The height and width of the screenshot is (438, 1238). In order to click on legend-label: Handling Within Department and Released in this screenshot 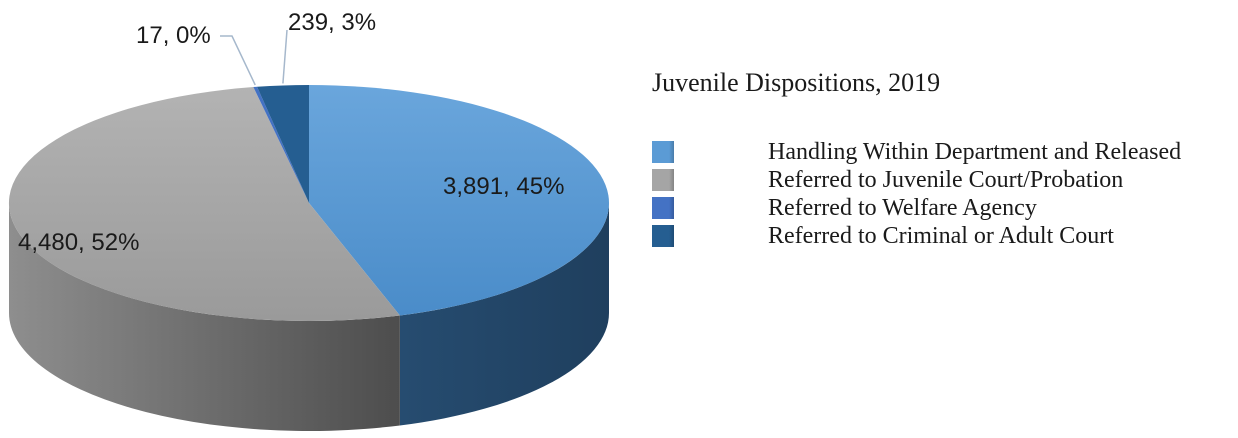, I will do `click(975, 152)`.